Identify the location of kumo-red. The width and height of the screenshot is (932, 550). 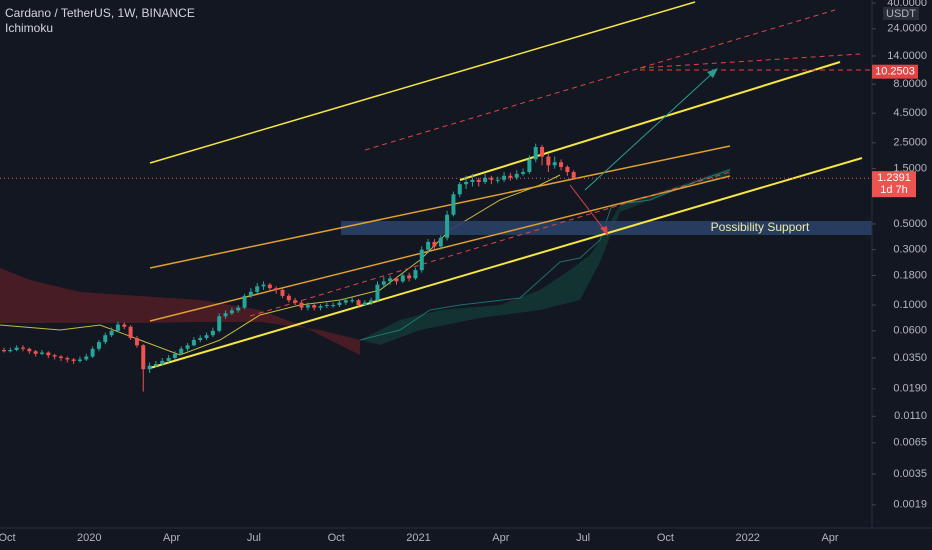
(180, 311).